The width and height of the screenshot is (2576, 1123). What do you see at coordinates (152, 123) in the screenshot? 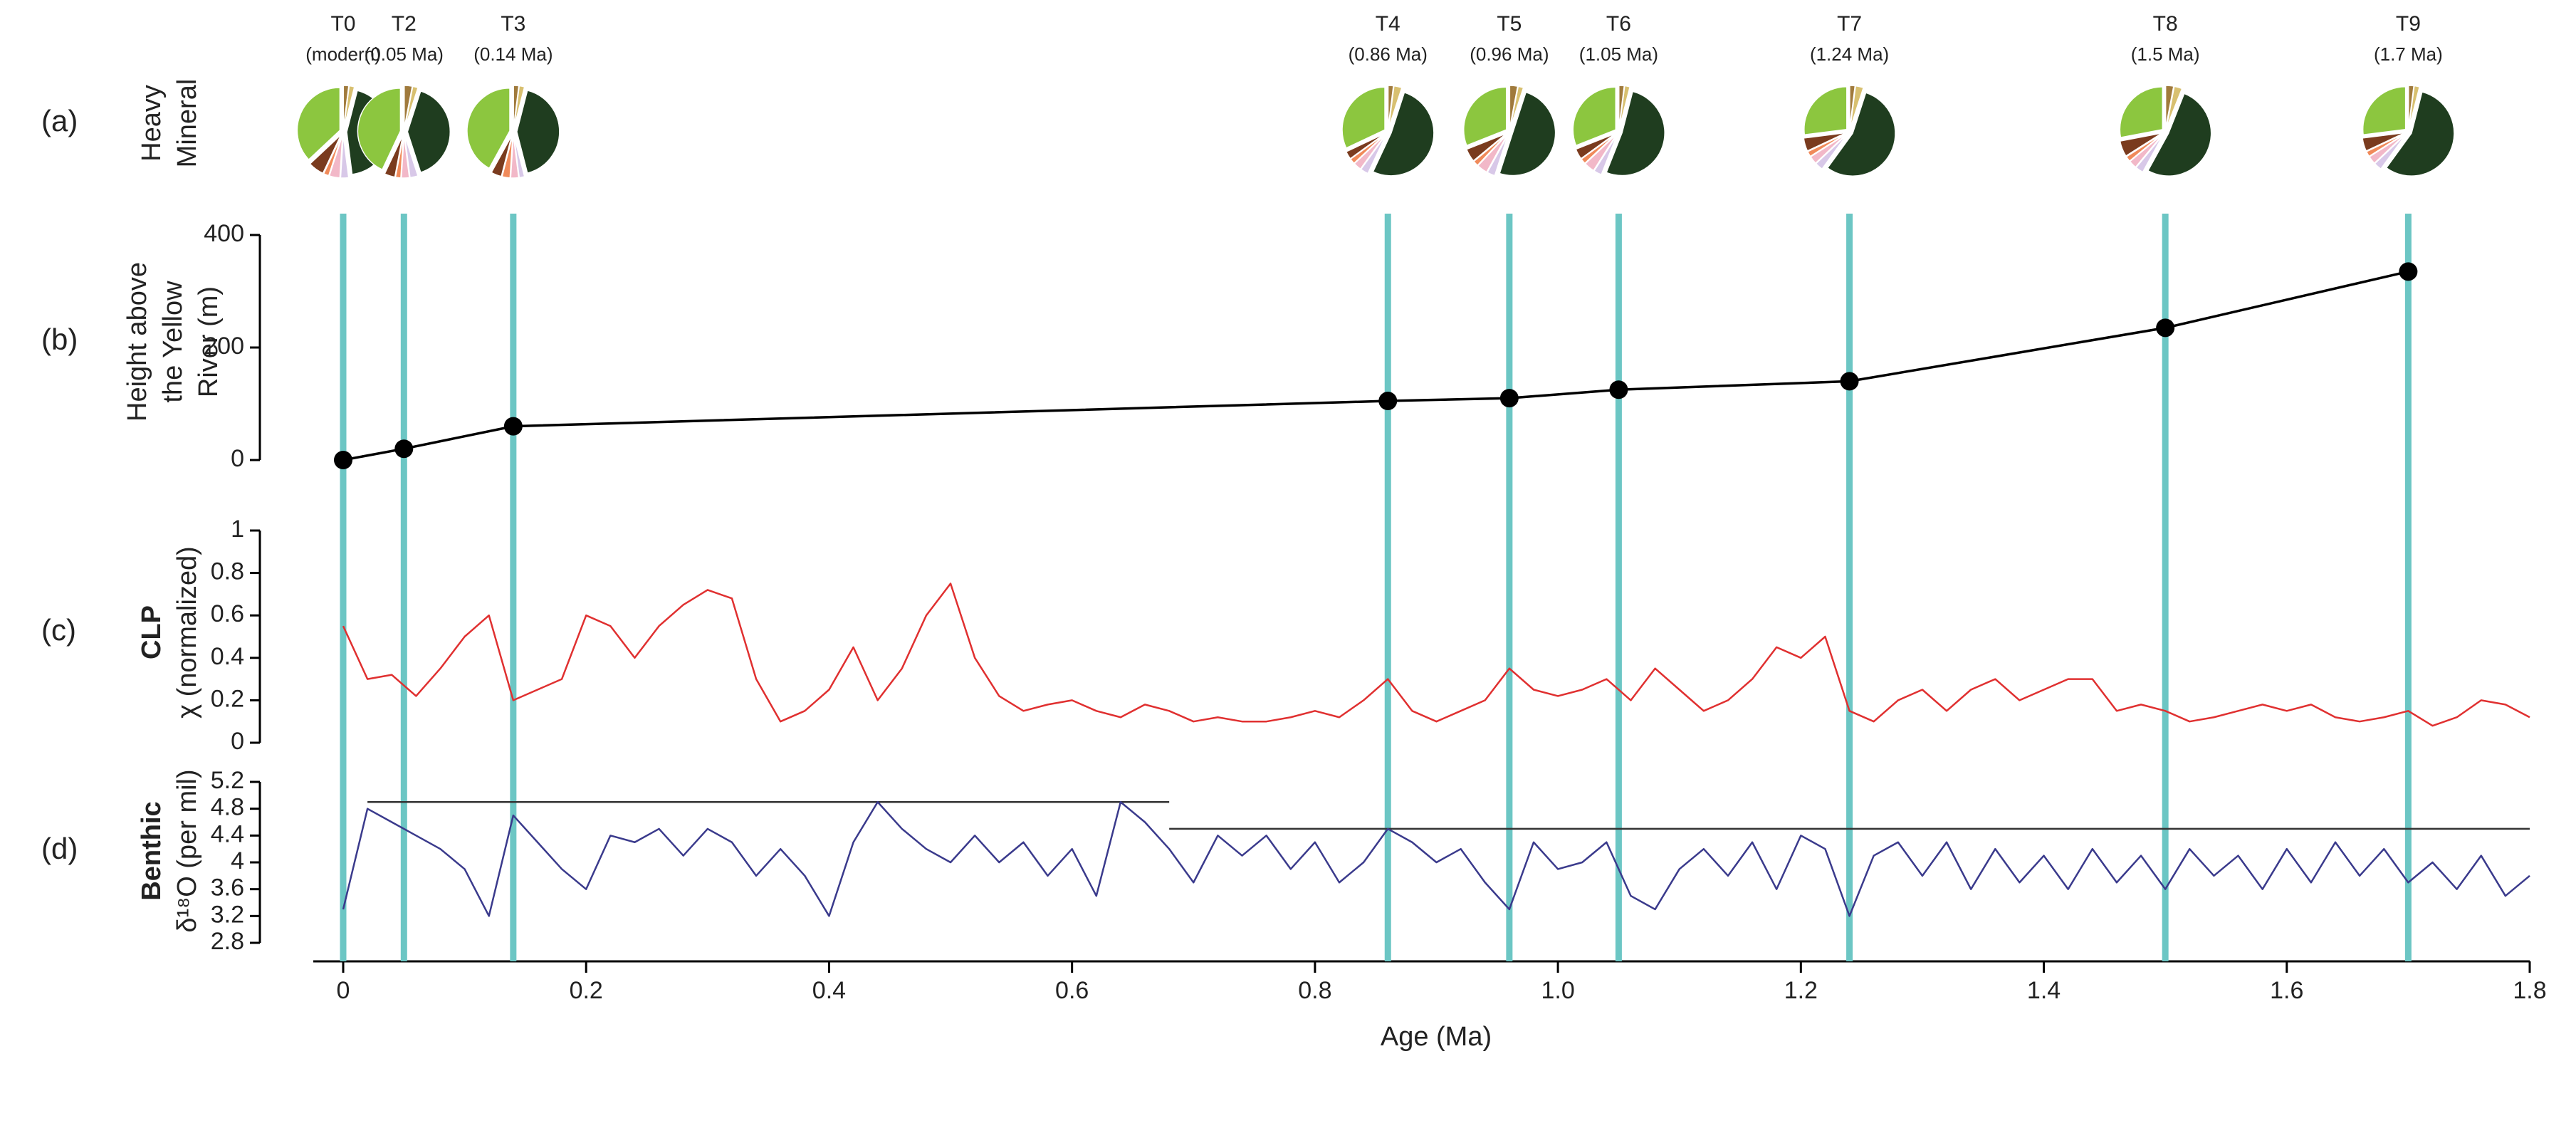
I see `y-axis-label: Heavy` at bounding box center [152, 123].